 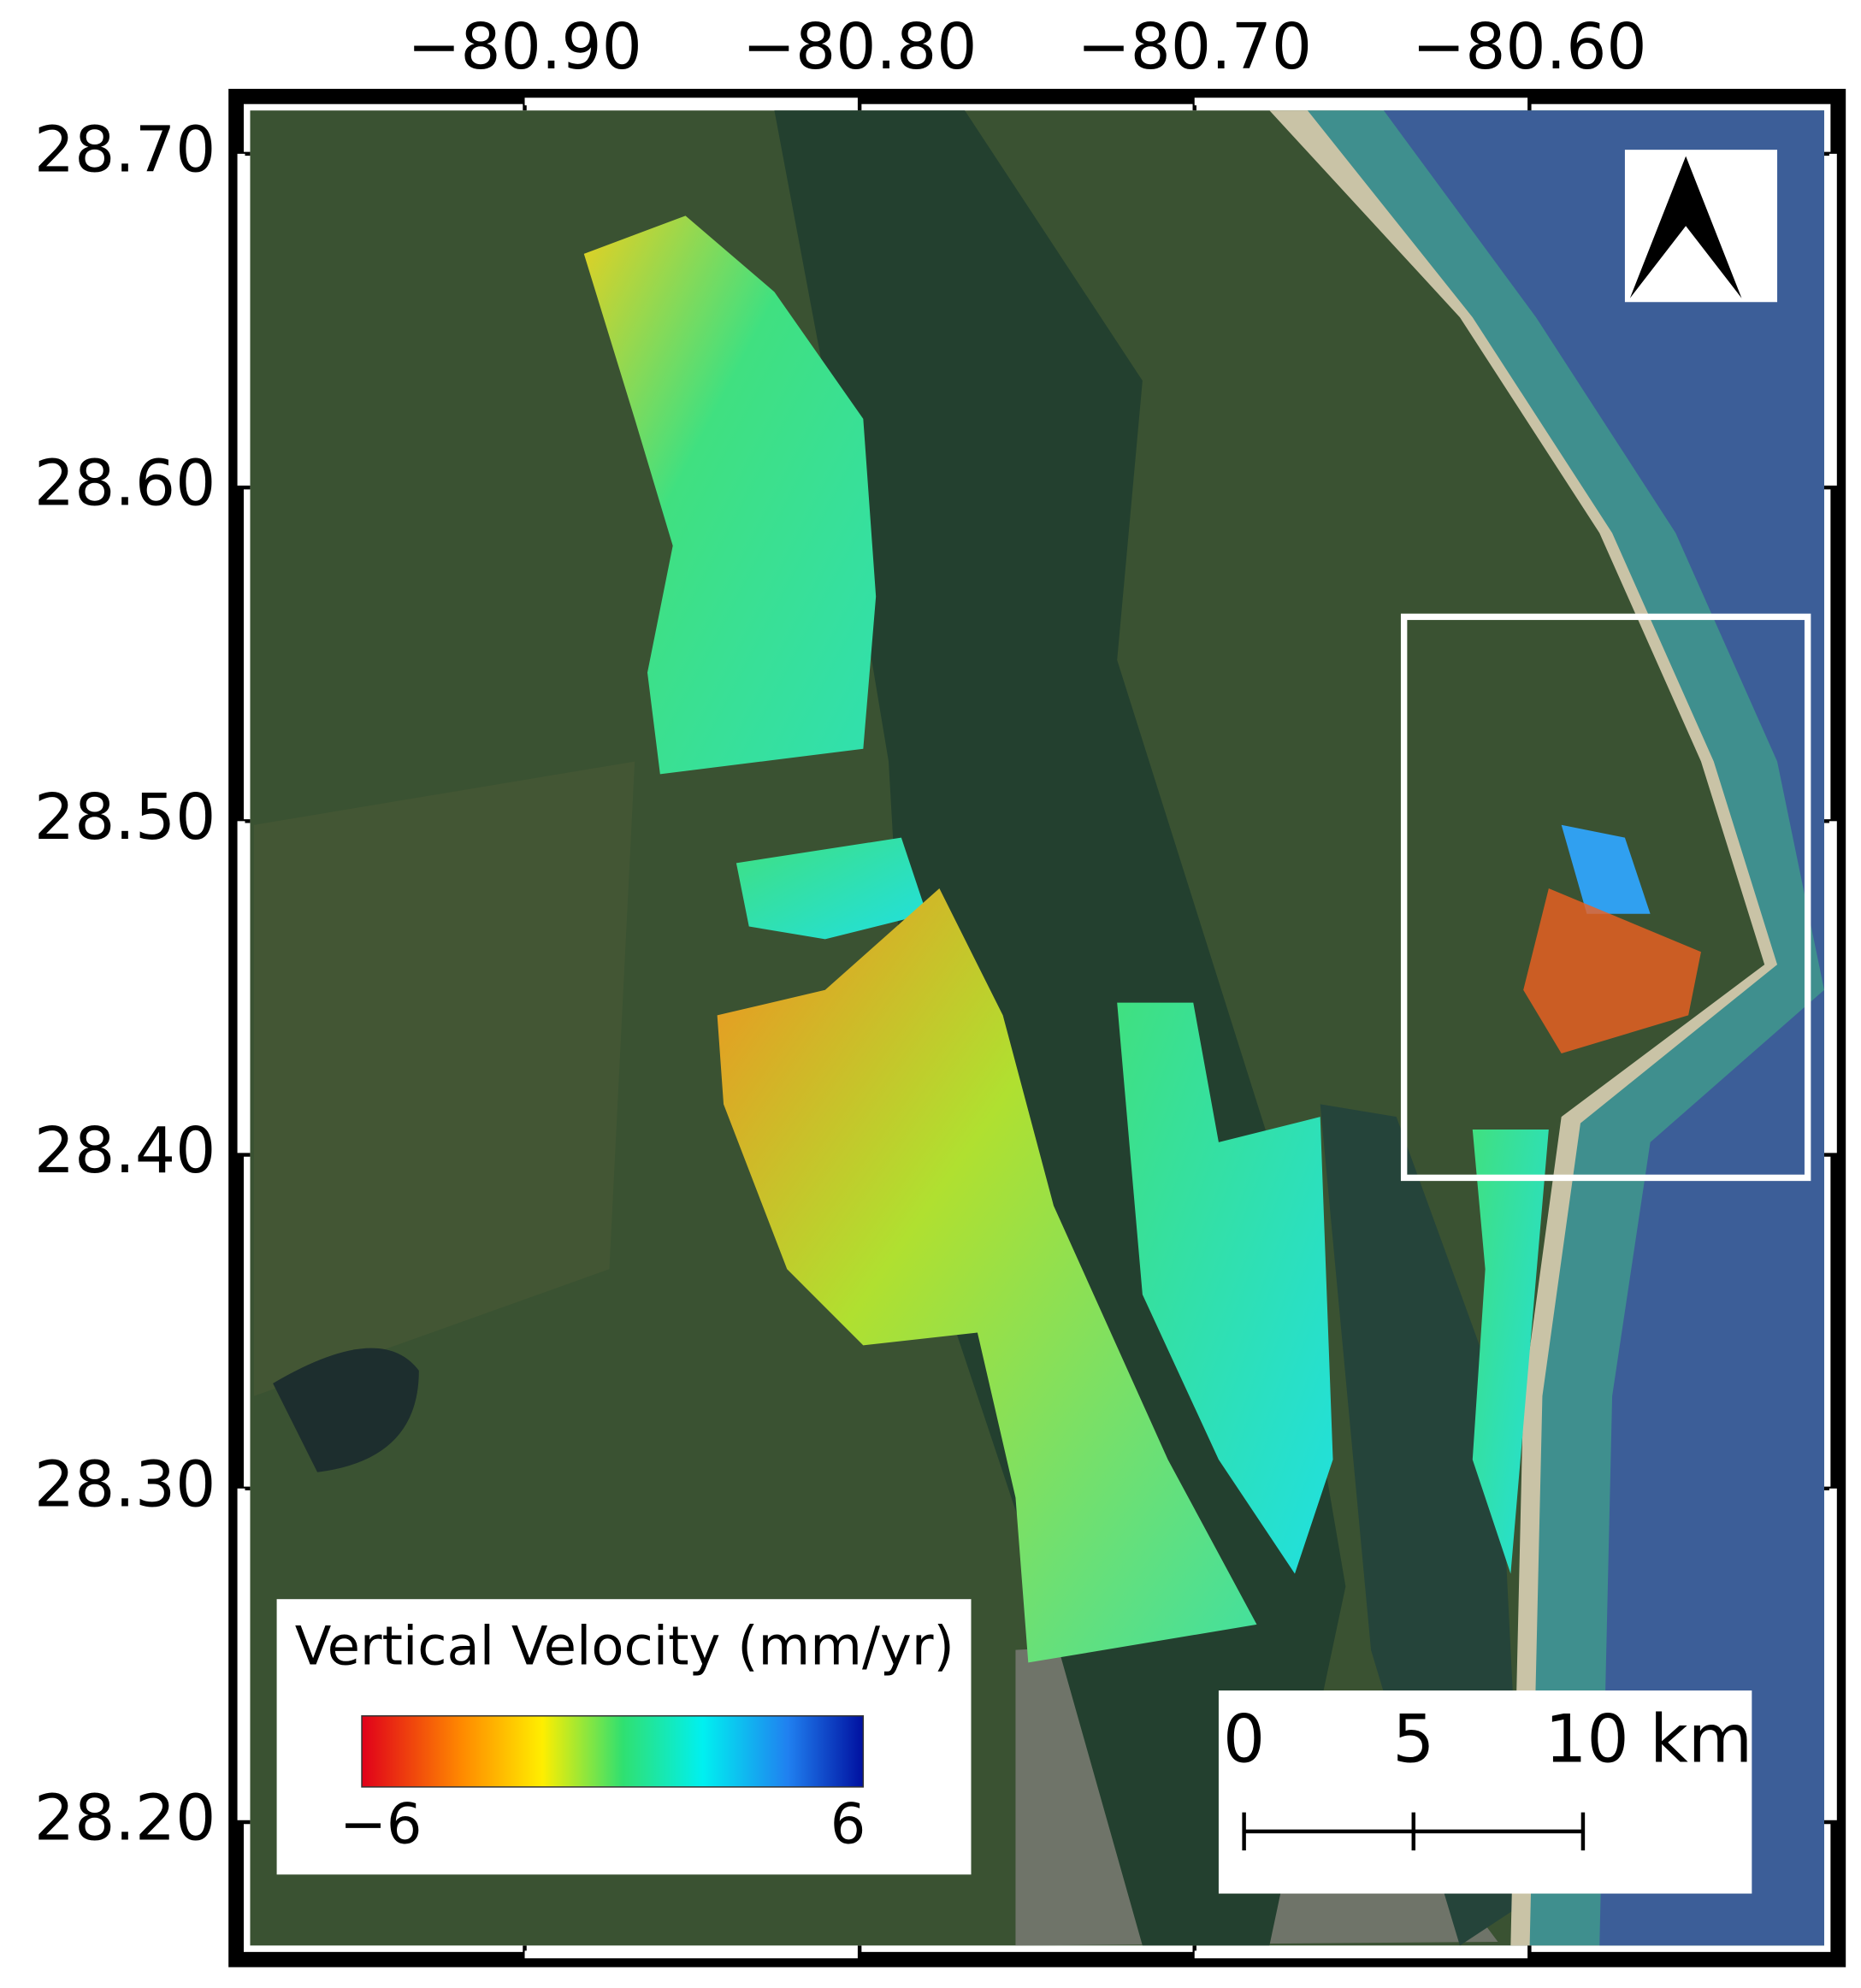 I want to click on lake, so click(x=346, y=1410).